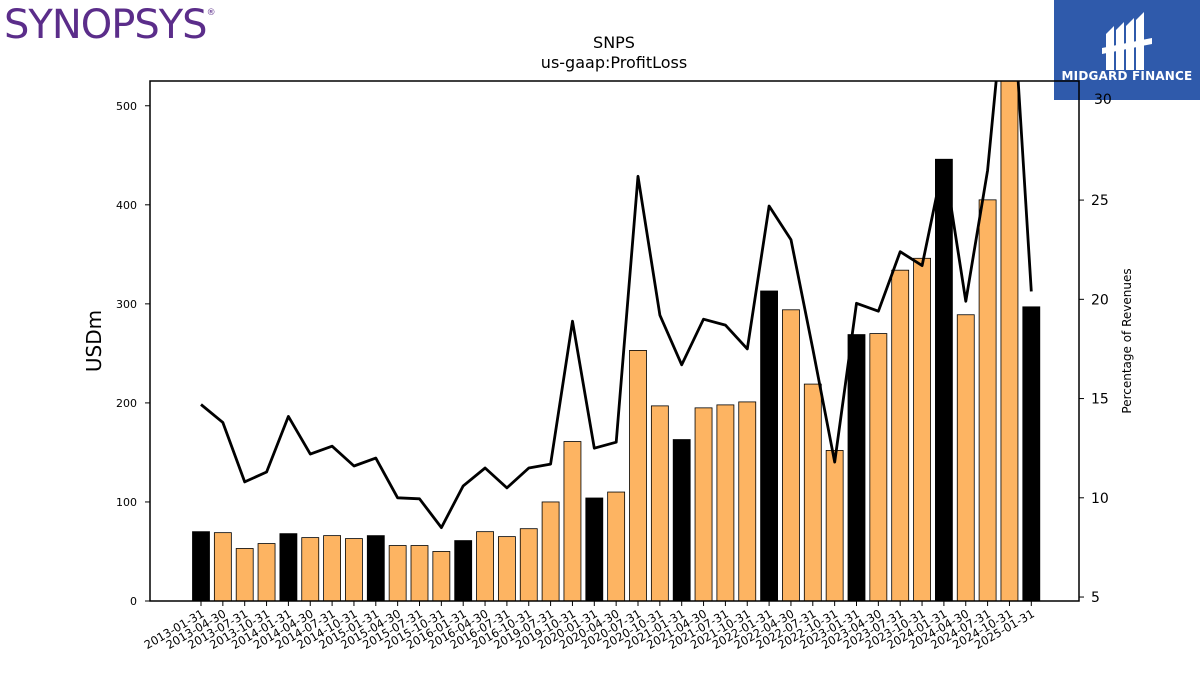 Image resolution: width=1200 pixels, height=675 pixels. I want to click on y2-tick-label: 15, so click(1100, 400).